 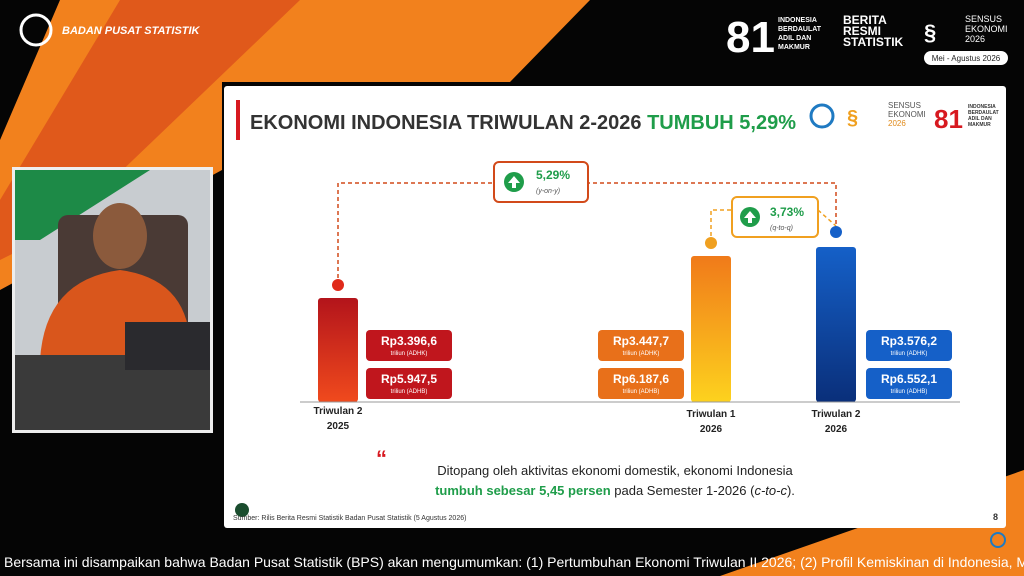 What do you see at coordinates (242, 510) in the screenshot?
I see `pen-icon` at bounding box center [242, 510].